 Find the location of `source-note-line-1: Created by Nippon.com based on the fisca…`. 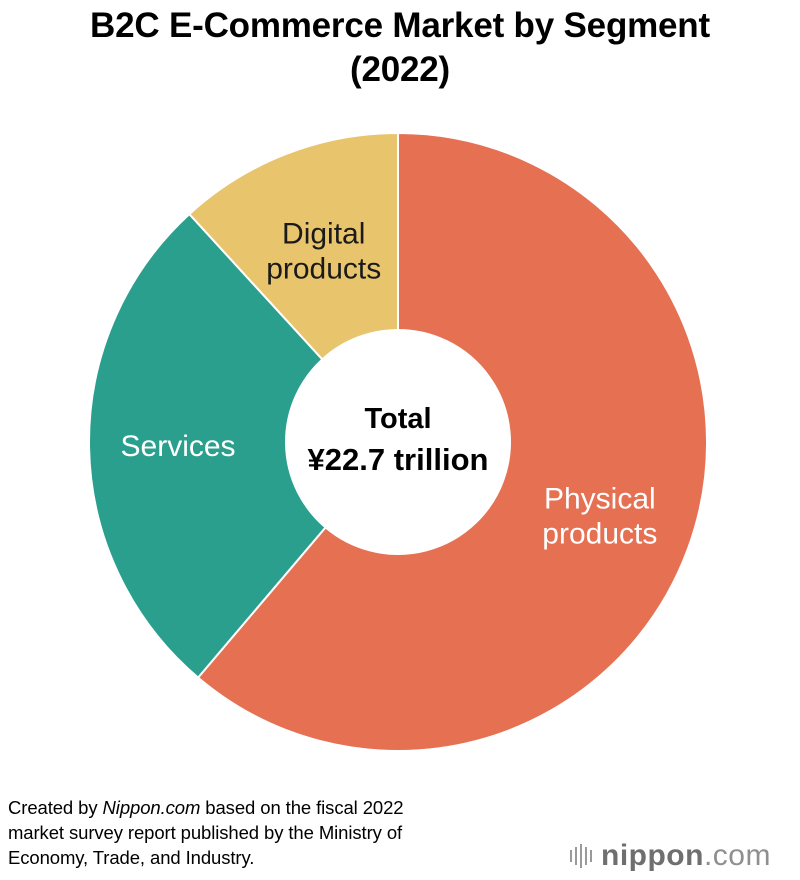

source-note-line-1: Created by Nippon.com based on the fisca… is located at coordinates (206, 807).